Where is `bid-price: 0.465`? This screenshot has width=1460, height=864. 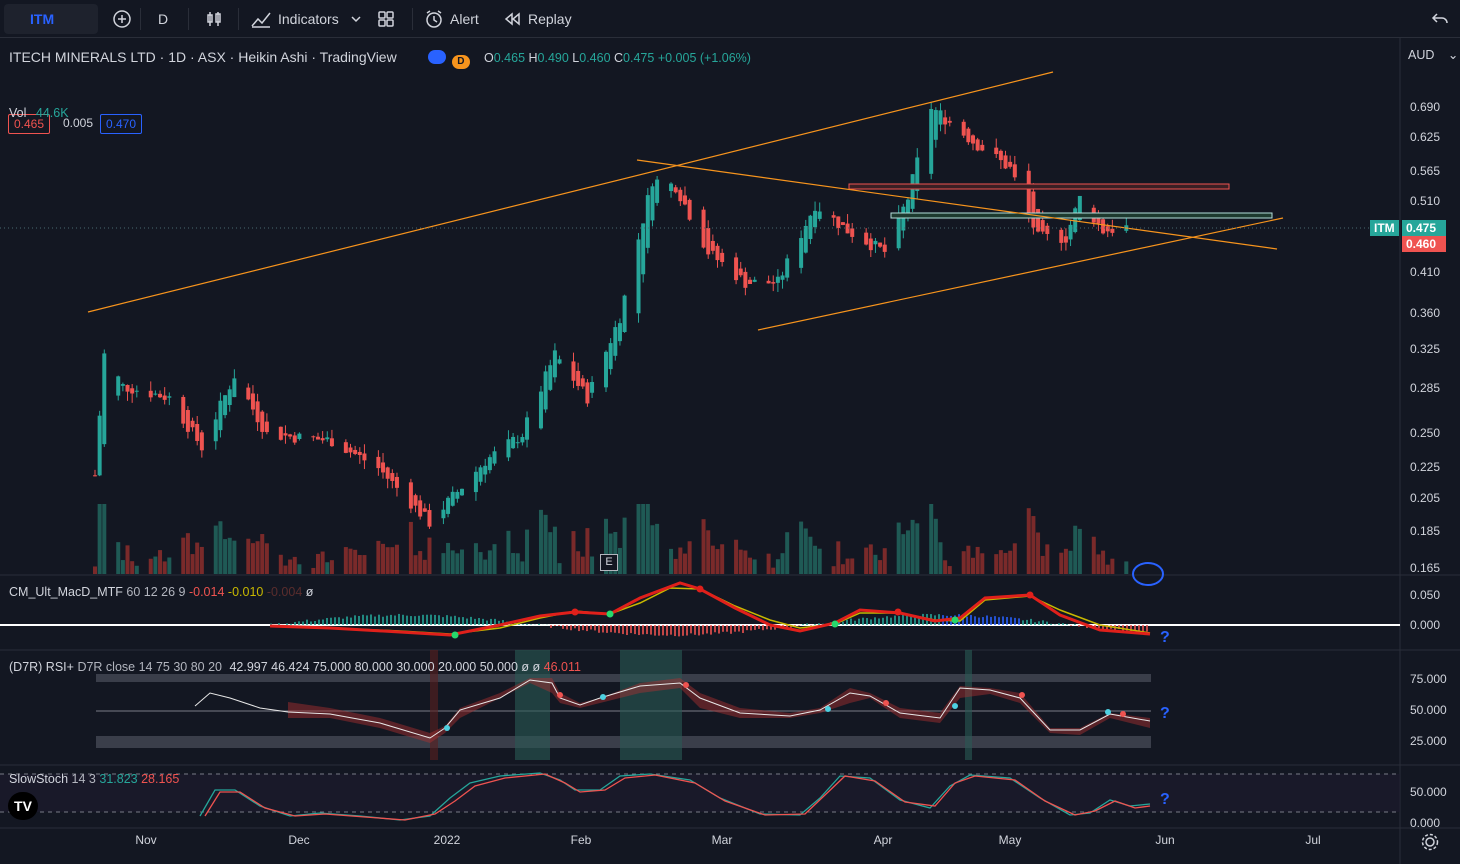 bid-price: 0.465 is located at coordinates (29, 124).